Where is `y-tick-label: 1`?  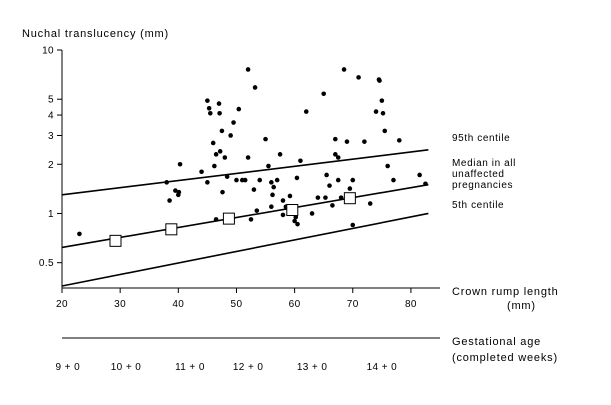
y-tick-label: 1 is located at coordinates (51, 214).